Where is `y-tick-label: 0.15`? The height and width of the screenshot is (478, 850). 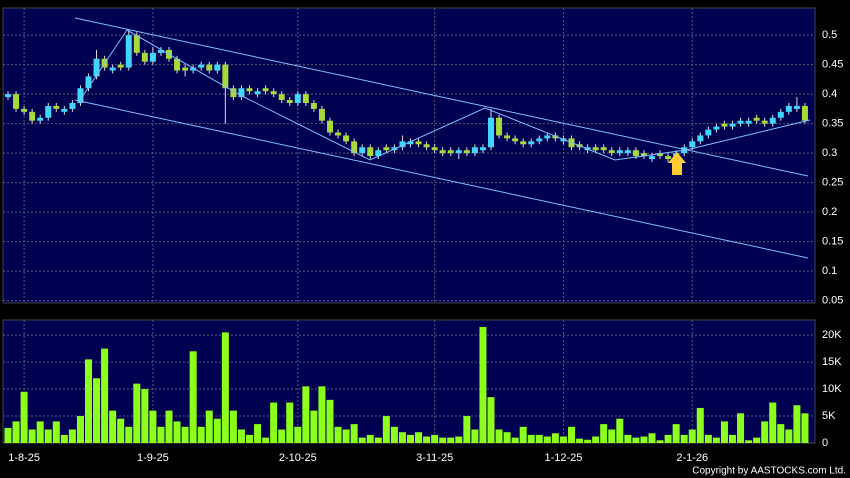
y-tick-label: 0.15 is located at coordinates (832, 242).